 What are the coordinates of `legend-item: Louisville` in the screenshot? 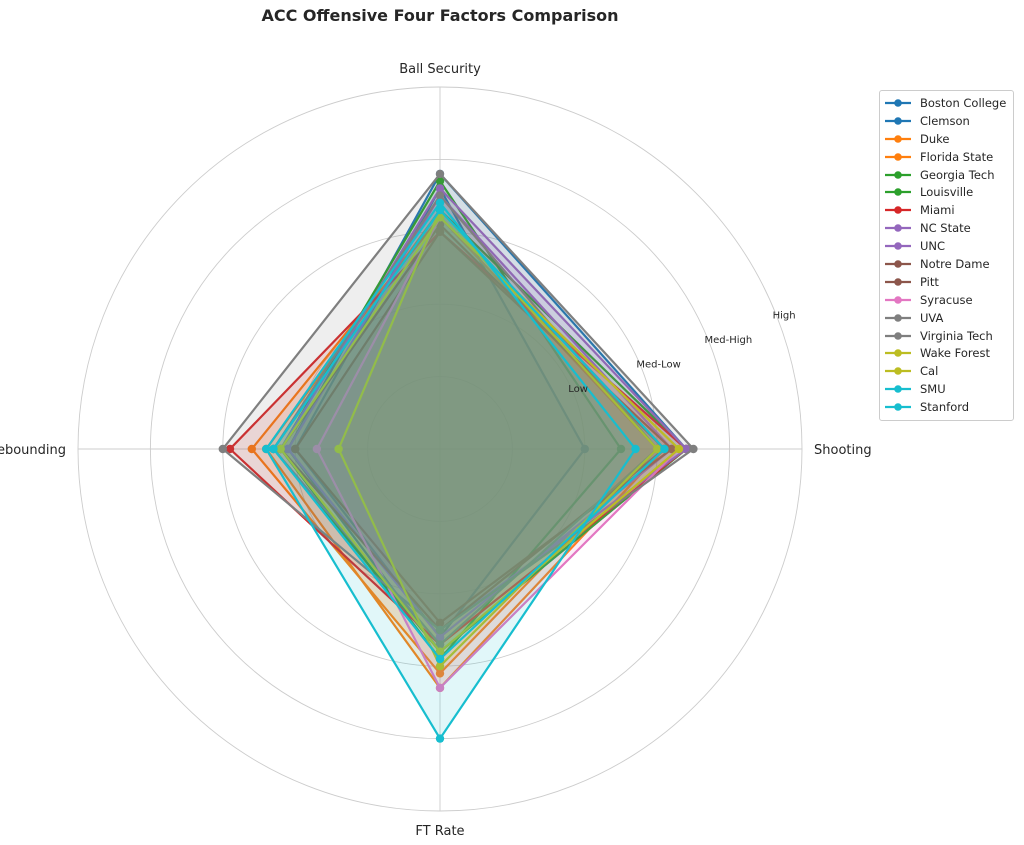 It's located at (946, 192).